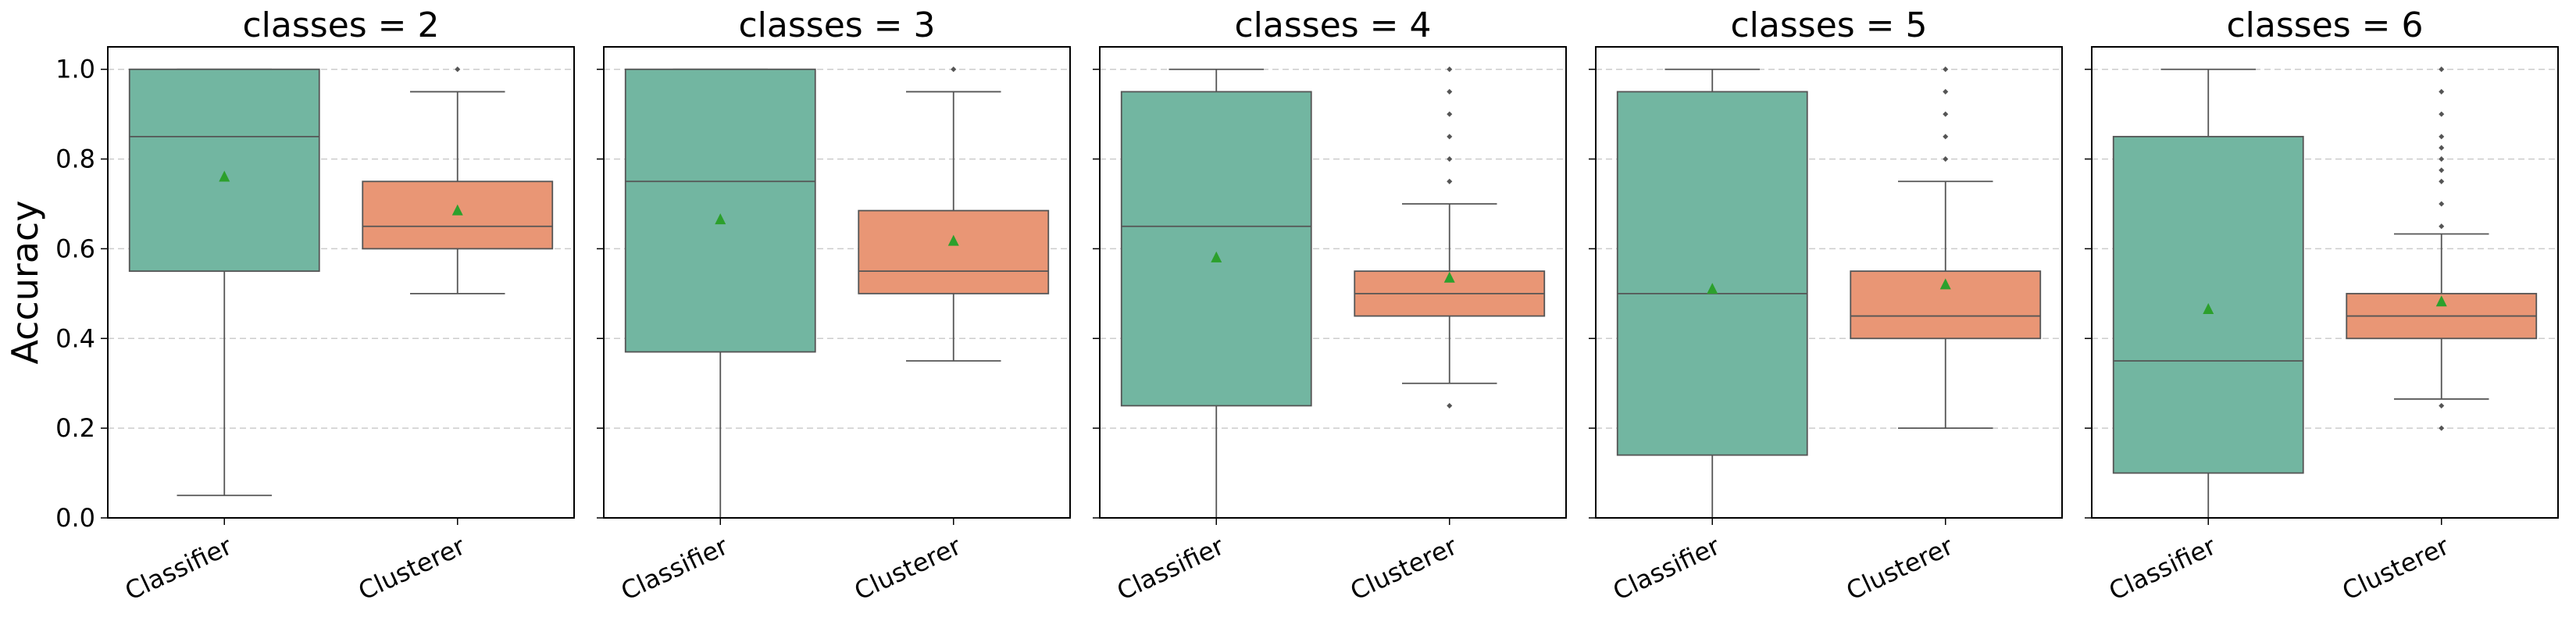 Image resolution: width=2576 pixels, height=621 pixels. Describe the element at coordinates (75, 428) in the screenshot. I see `y-tick-label: 0.2` at that location.